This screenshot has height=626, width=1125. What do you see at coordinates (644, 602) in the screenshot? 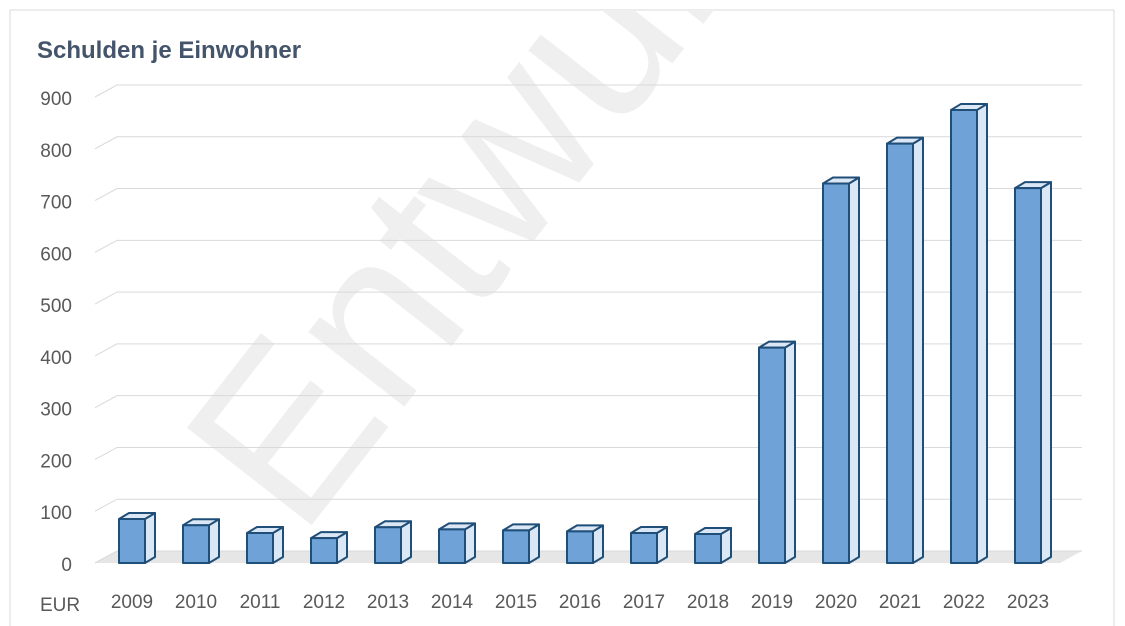
I see `x-tick-label: 2017` at bounding box center [644, 602].